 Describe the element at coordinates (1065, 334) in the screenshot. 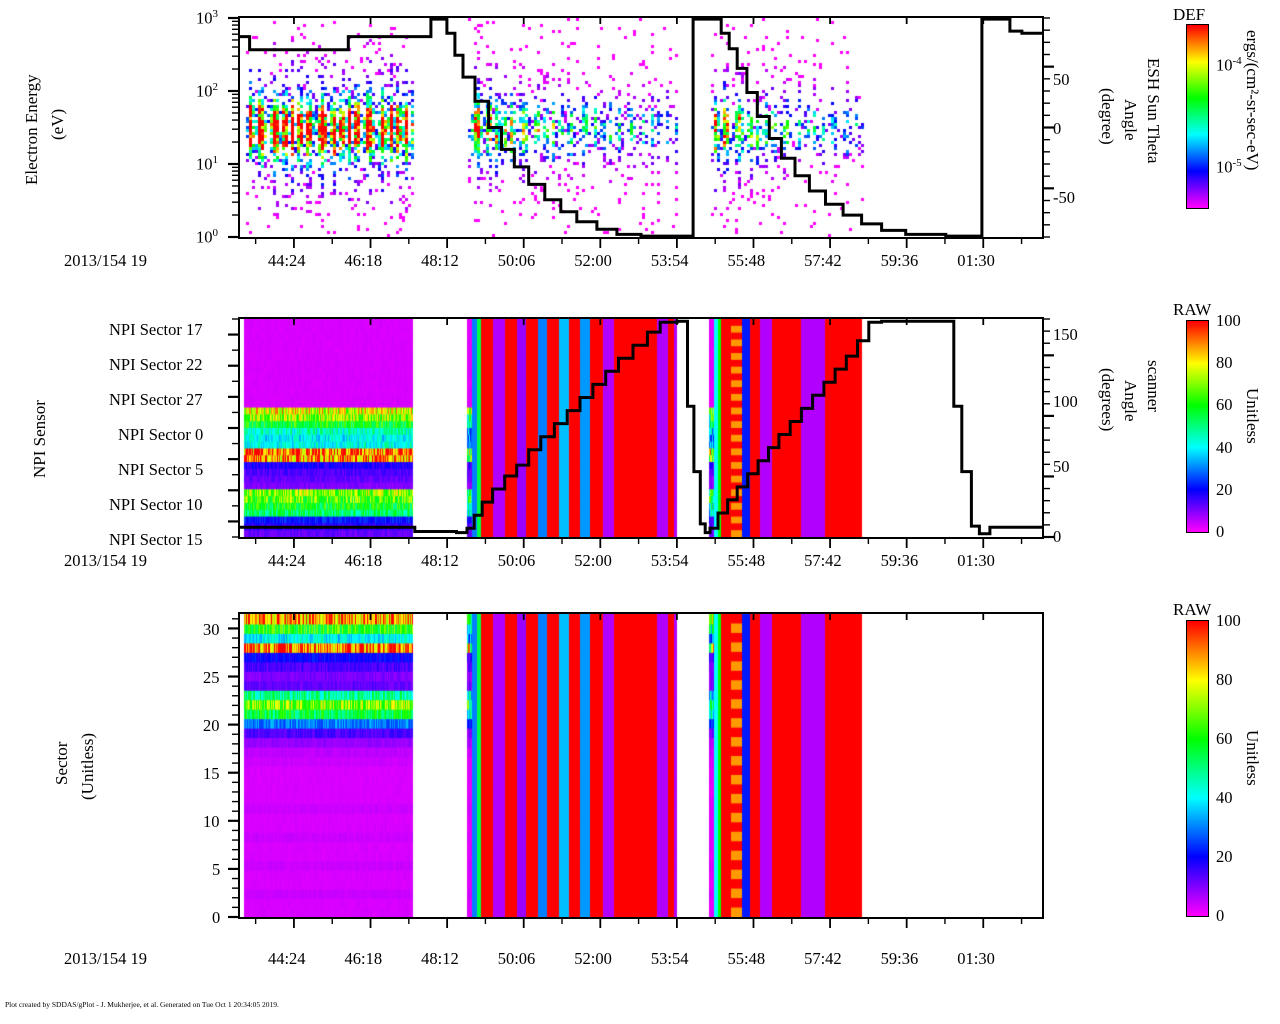

I see `panel2-right-ytick-150: 150` at that location.